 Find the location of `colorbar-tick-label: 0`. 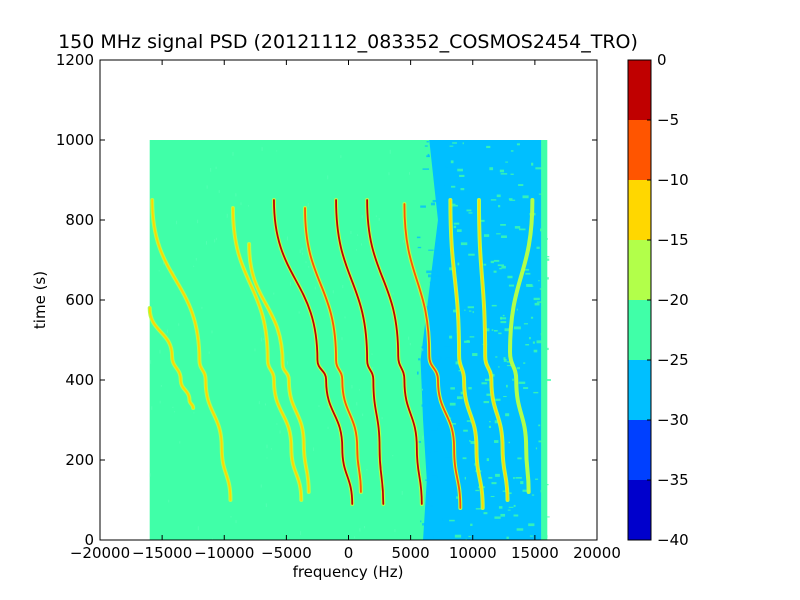

colorbar-tick-label: 0 is located at coordinates (662, 60).